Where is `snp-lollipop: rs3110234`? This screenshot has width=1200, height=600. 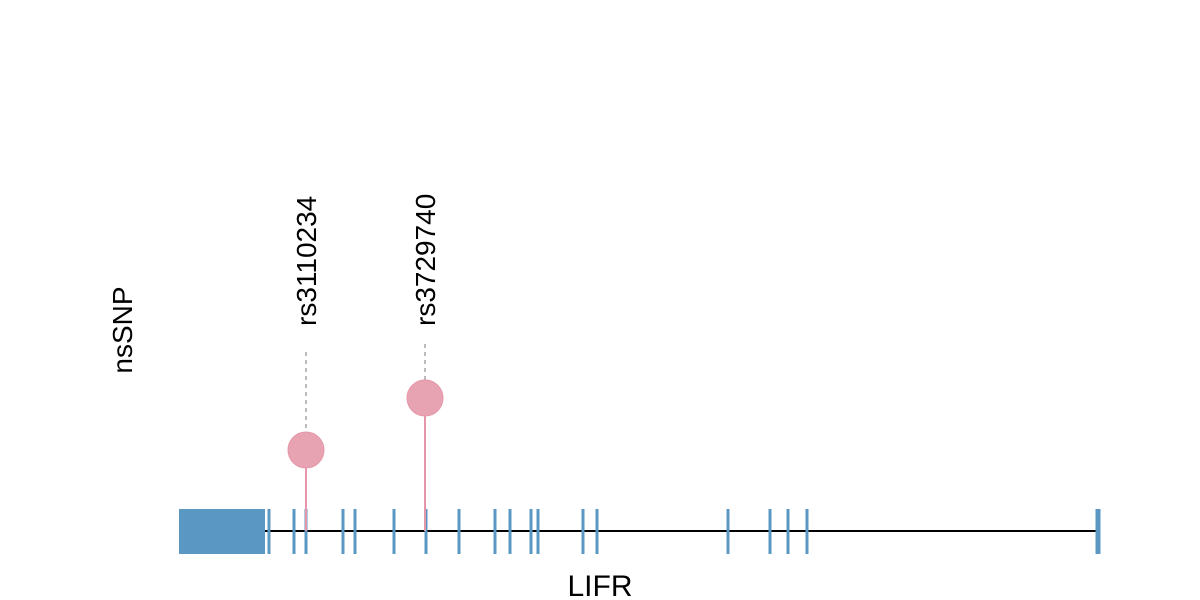
snp-lollipop: rs3110234 is located at coordinates (306, 363).